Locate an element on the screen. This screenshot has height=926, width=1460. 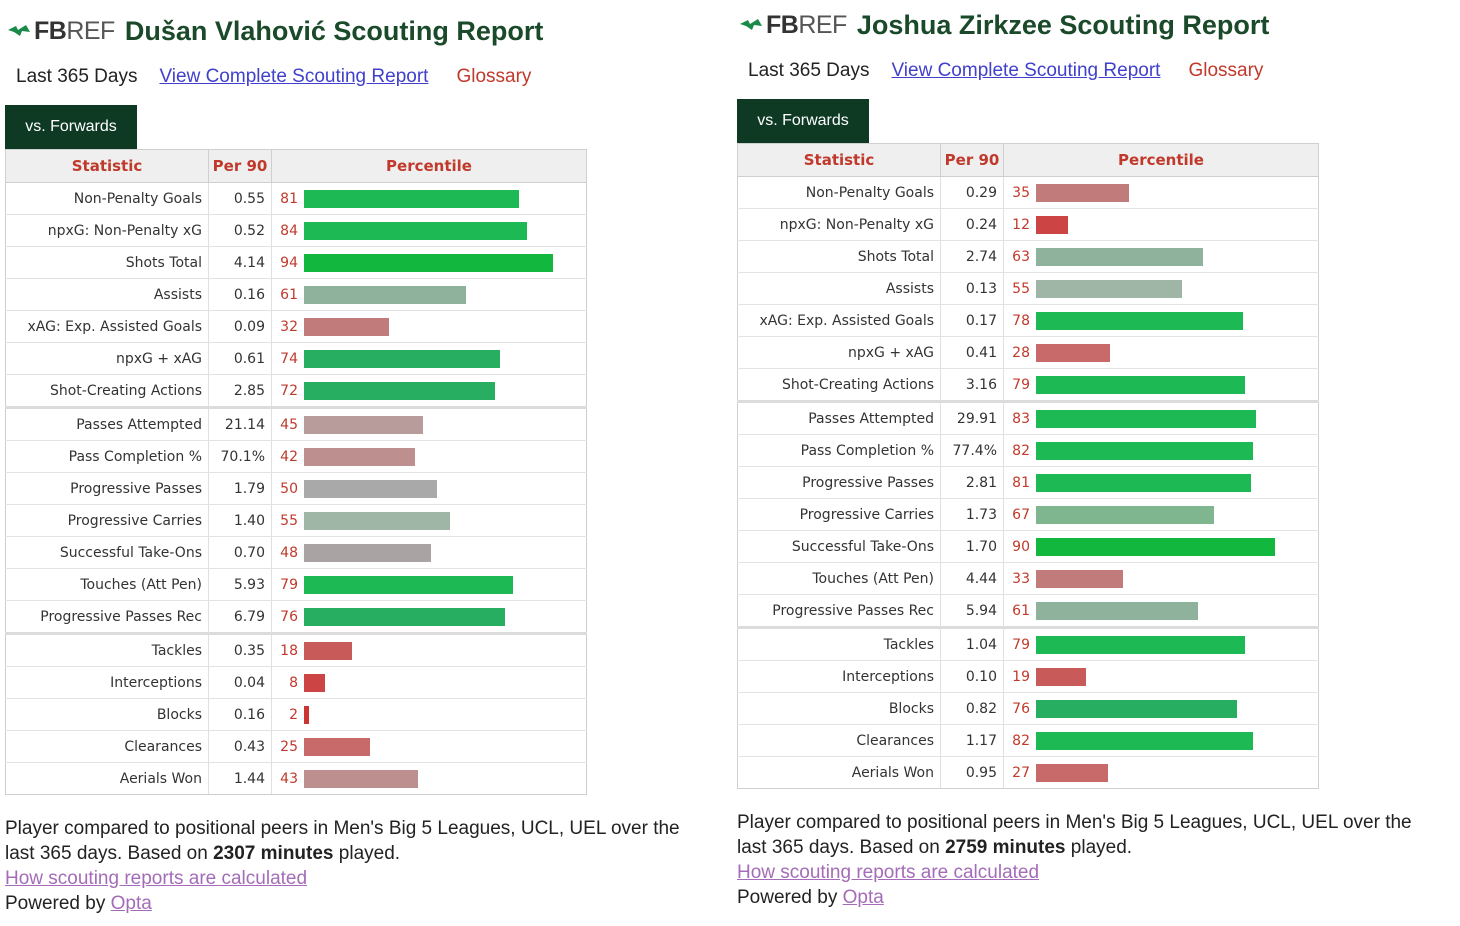
percentile-value: 63 is located at coordinates (1021, 256).